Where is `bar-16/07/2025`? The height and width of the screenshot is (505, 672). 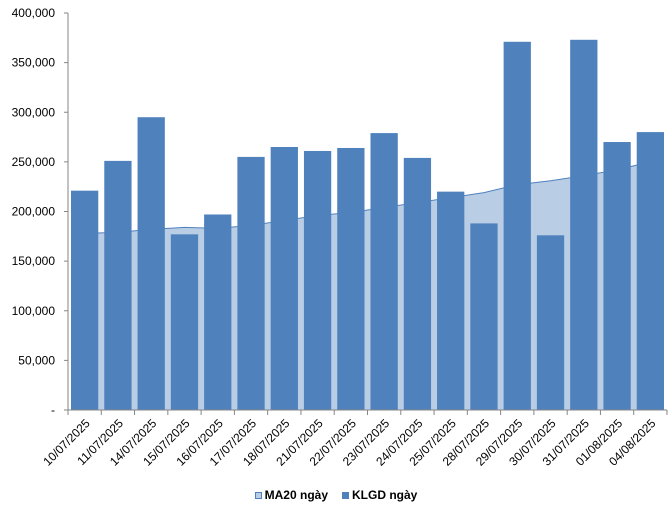 bar-16/07/2025 is located at coordinates (218, 312).